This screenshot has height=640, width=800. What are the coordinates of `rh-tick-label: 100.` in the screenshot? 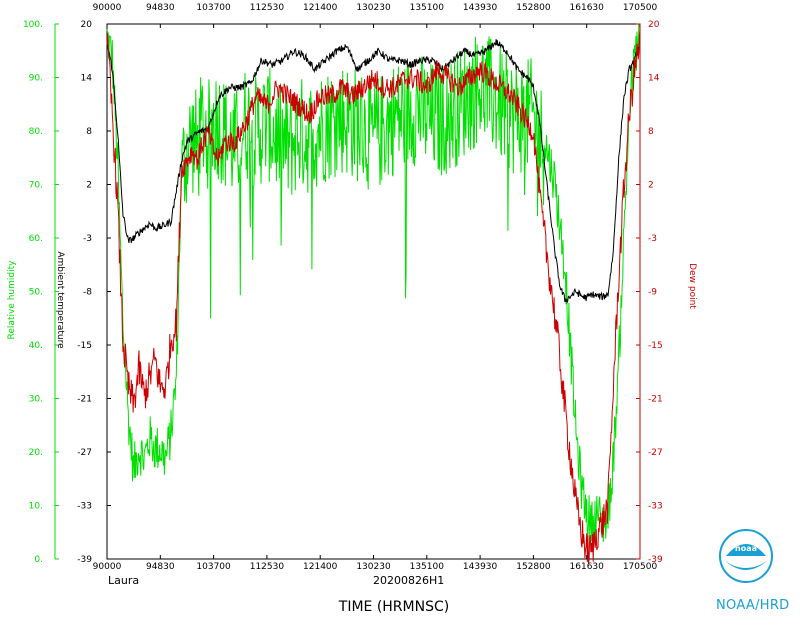 It's located at (33, 25).